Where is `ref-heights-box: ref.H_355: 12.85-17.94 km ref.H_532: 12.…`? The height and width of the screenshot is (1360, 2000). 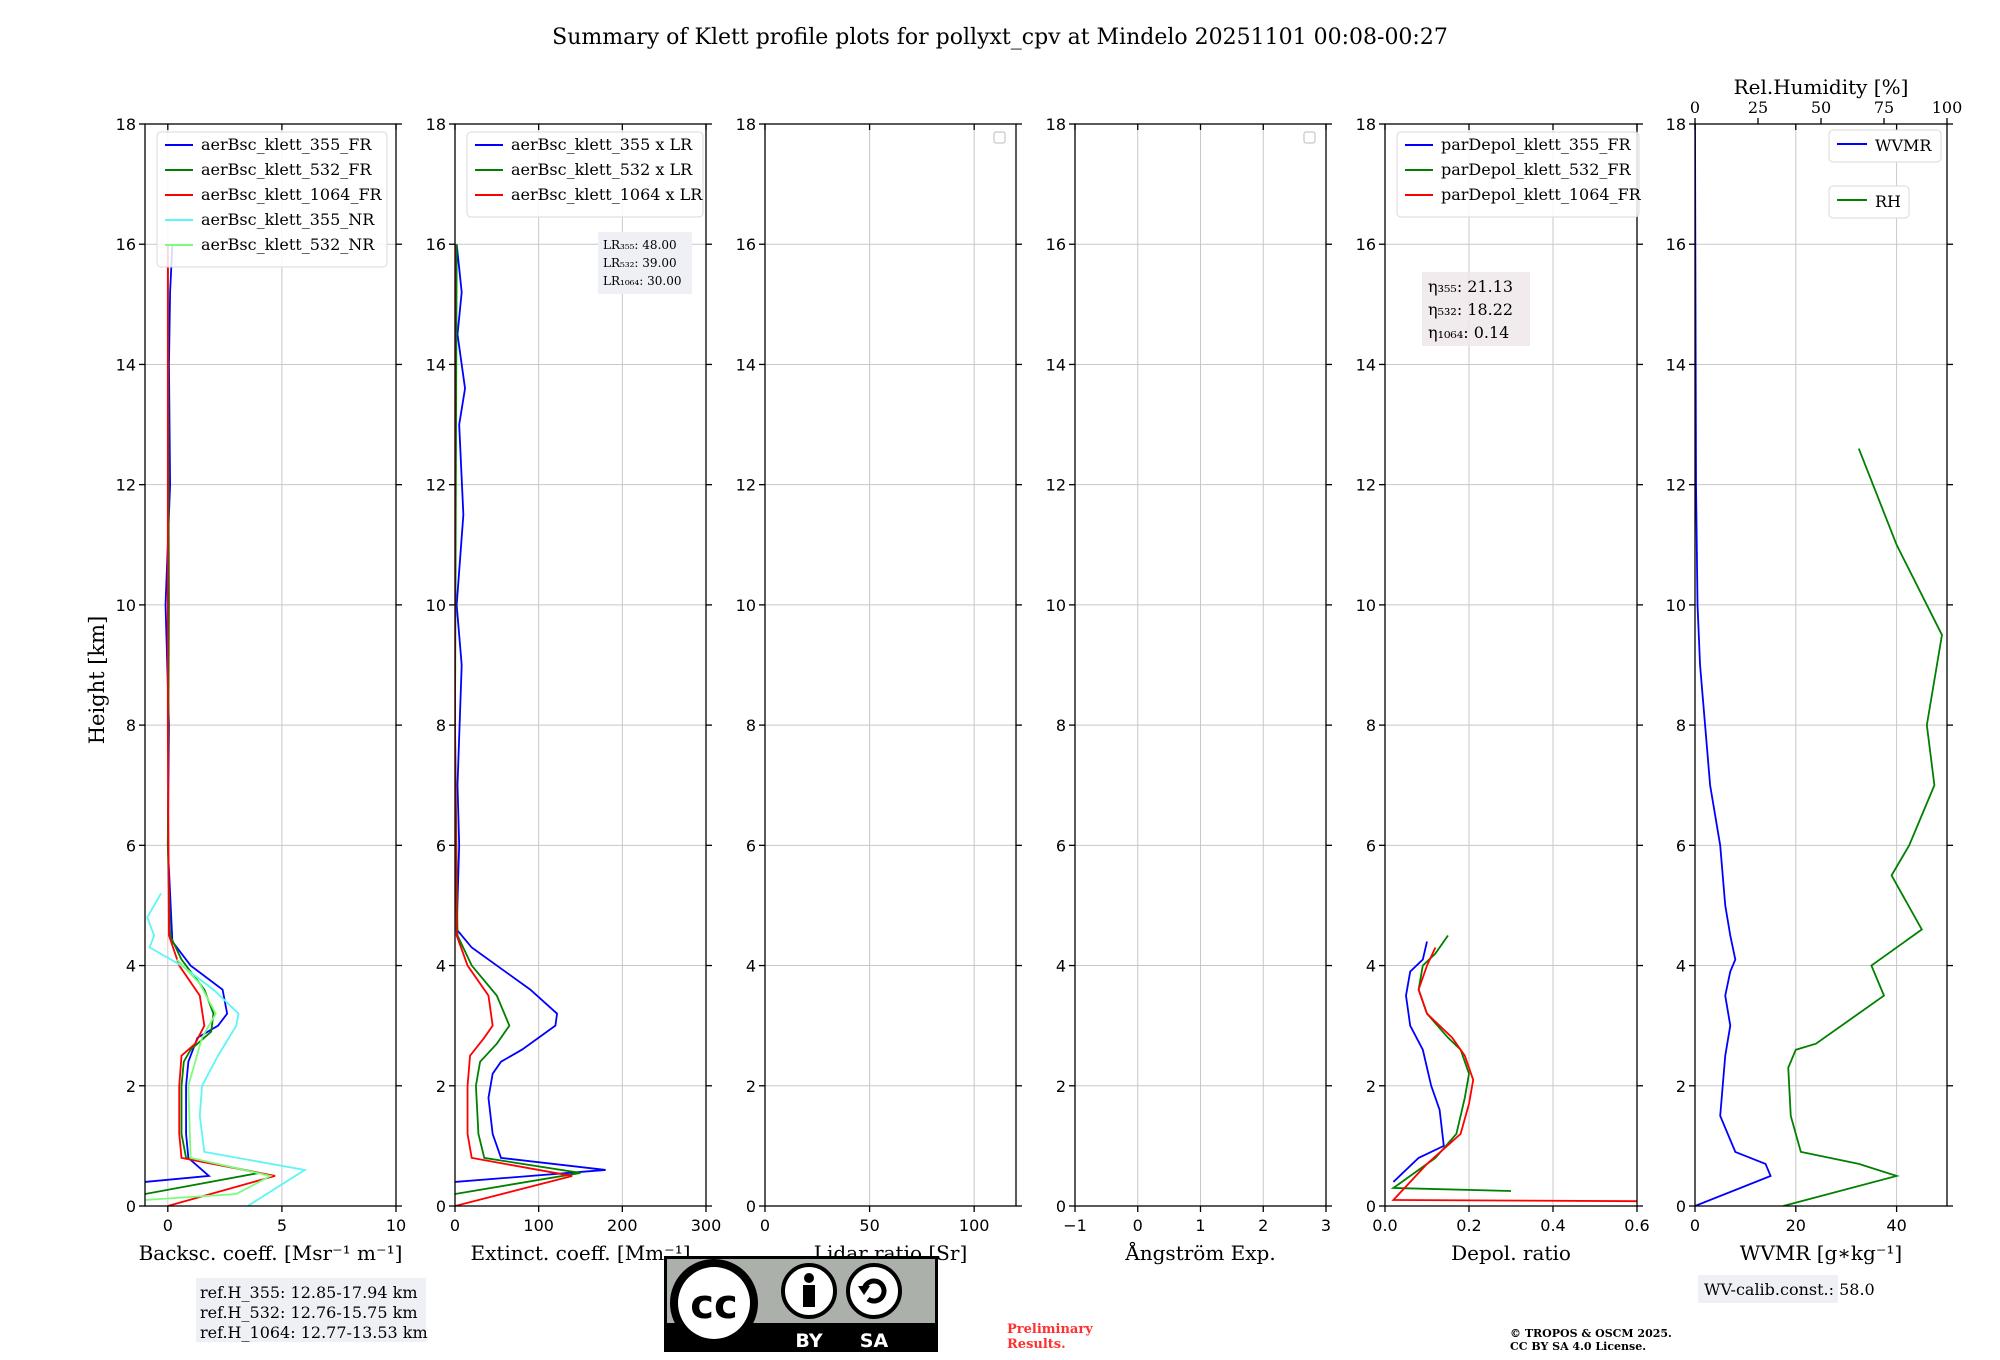 ref-heights-box: ref.H_355: 12.85-17.94 km ref.H_532: 12.… is located at coordinates (312, 1310).